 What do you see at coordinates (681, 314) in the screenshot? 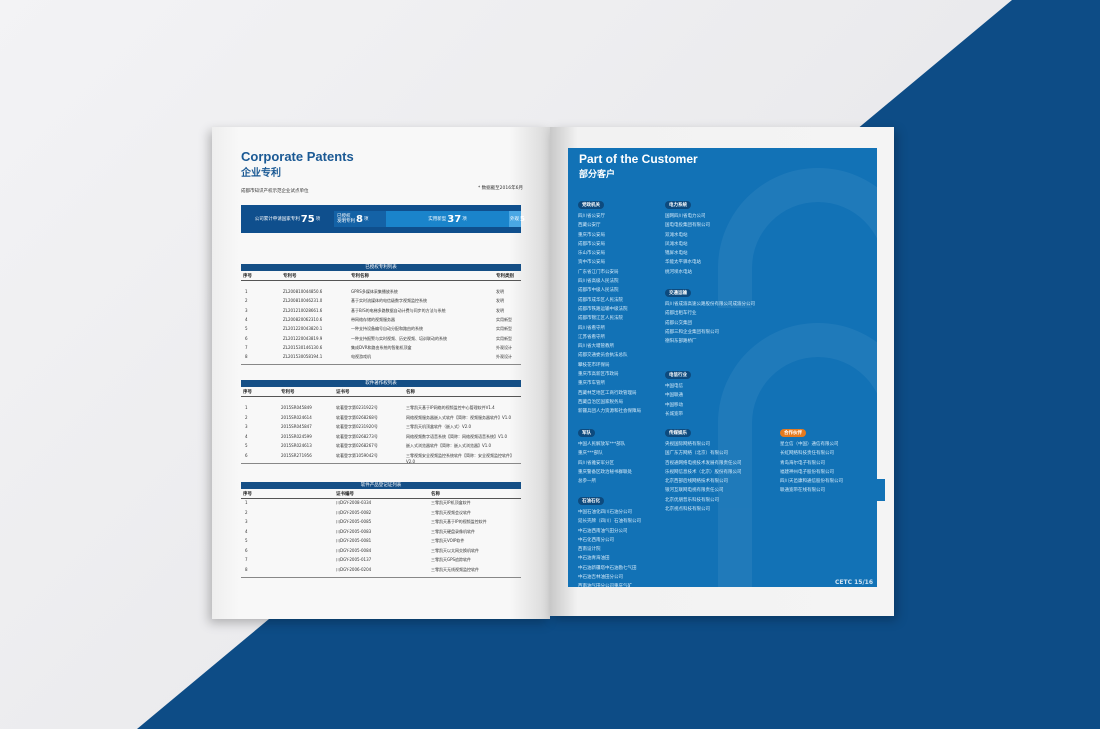
I see `customer-item: 成都出租车行业` at bounding box center [681, 314].